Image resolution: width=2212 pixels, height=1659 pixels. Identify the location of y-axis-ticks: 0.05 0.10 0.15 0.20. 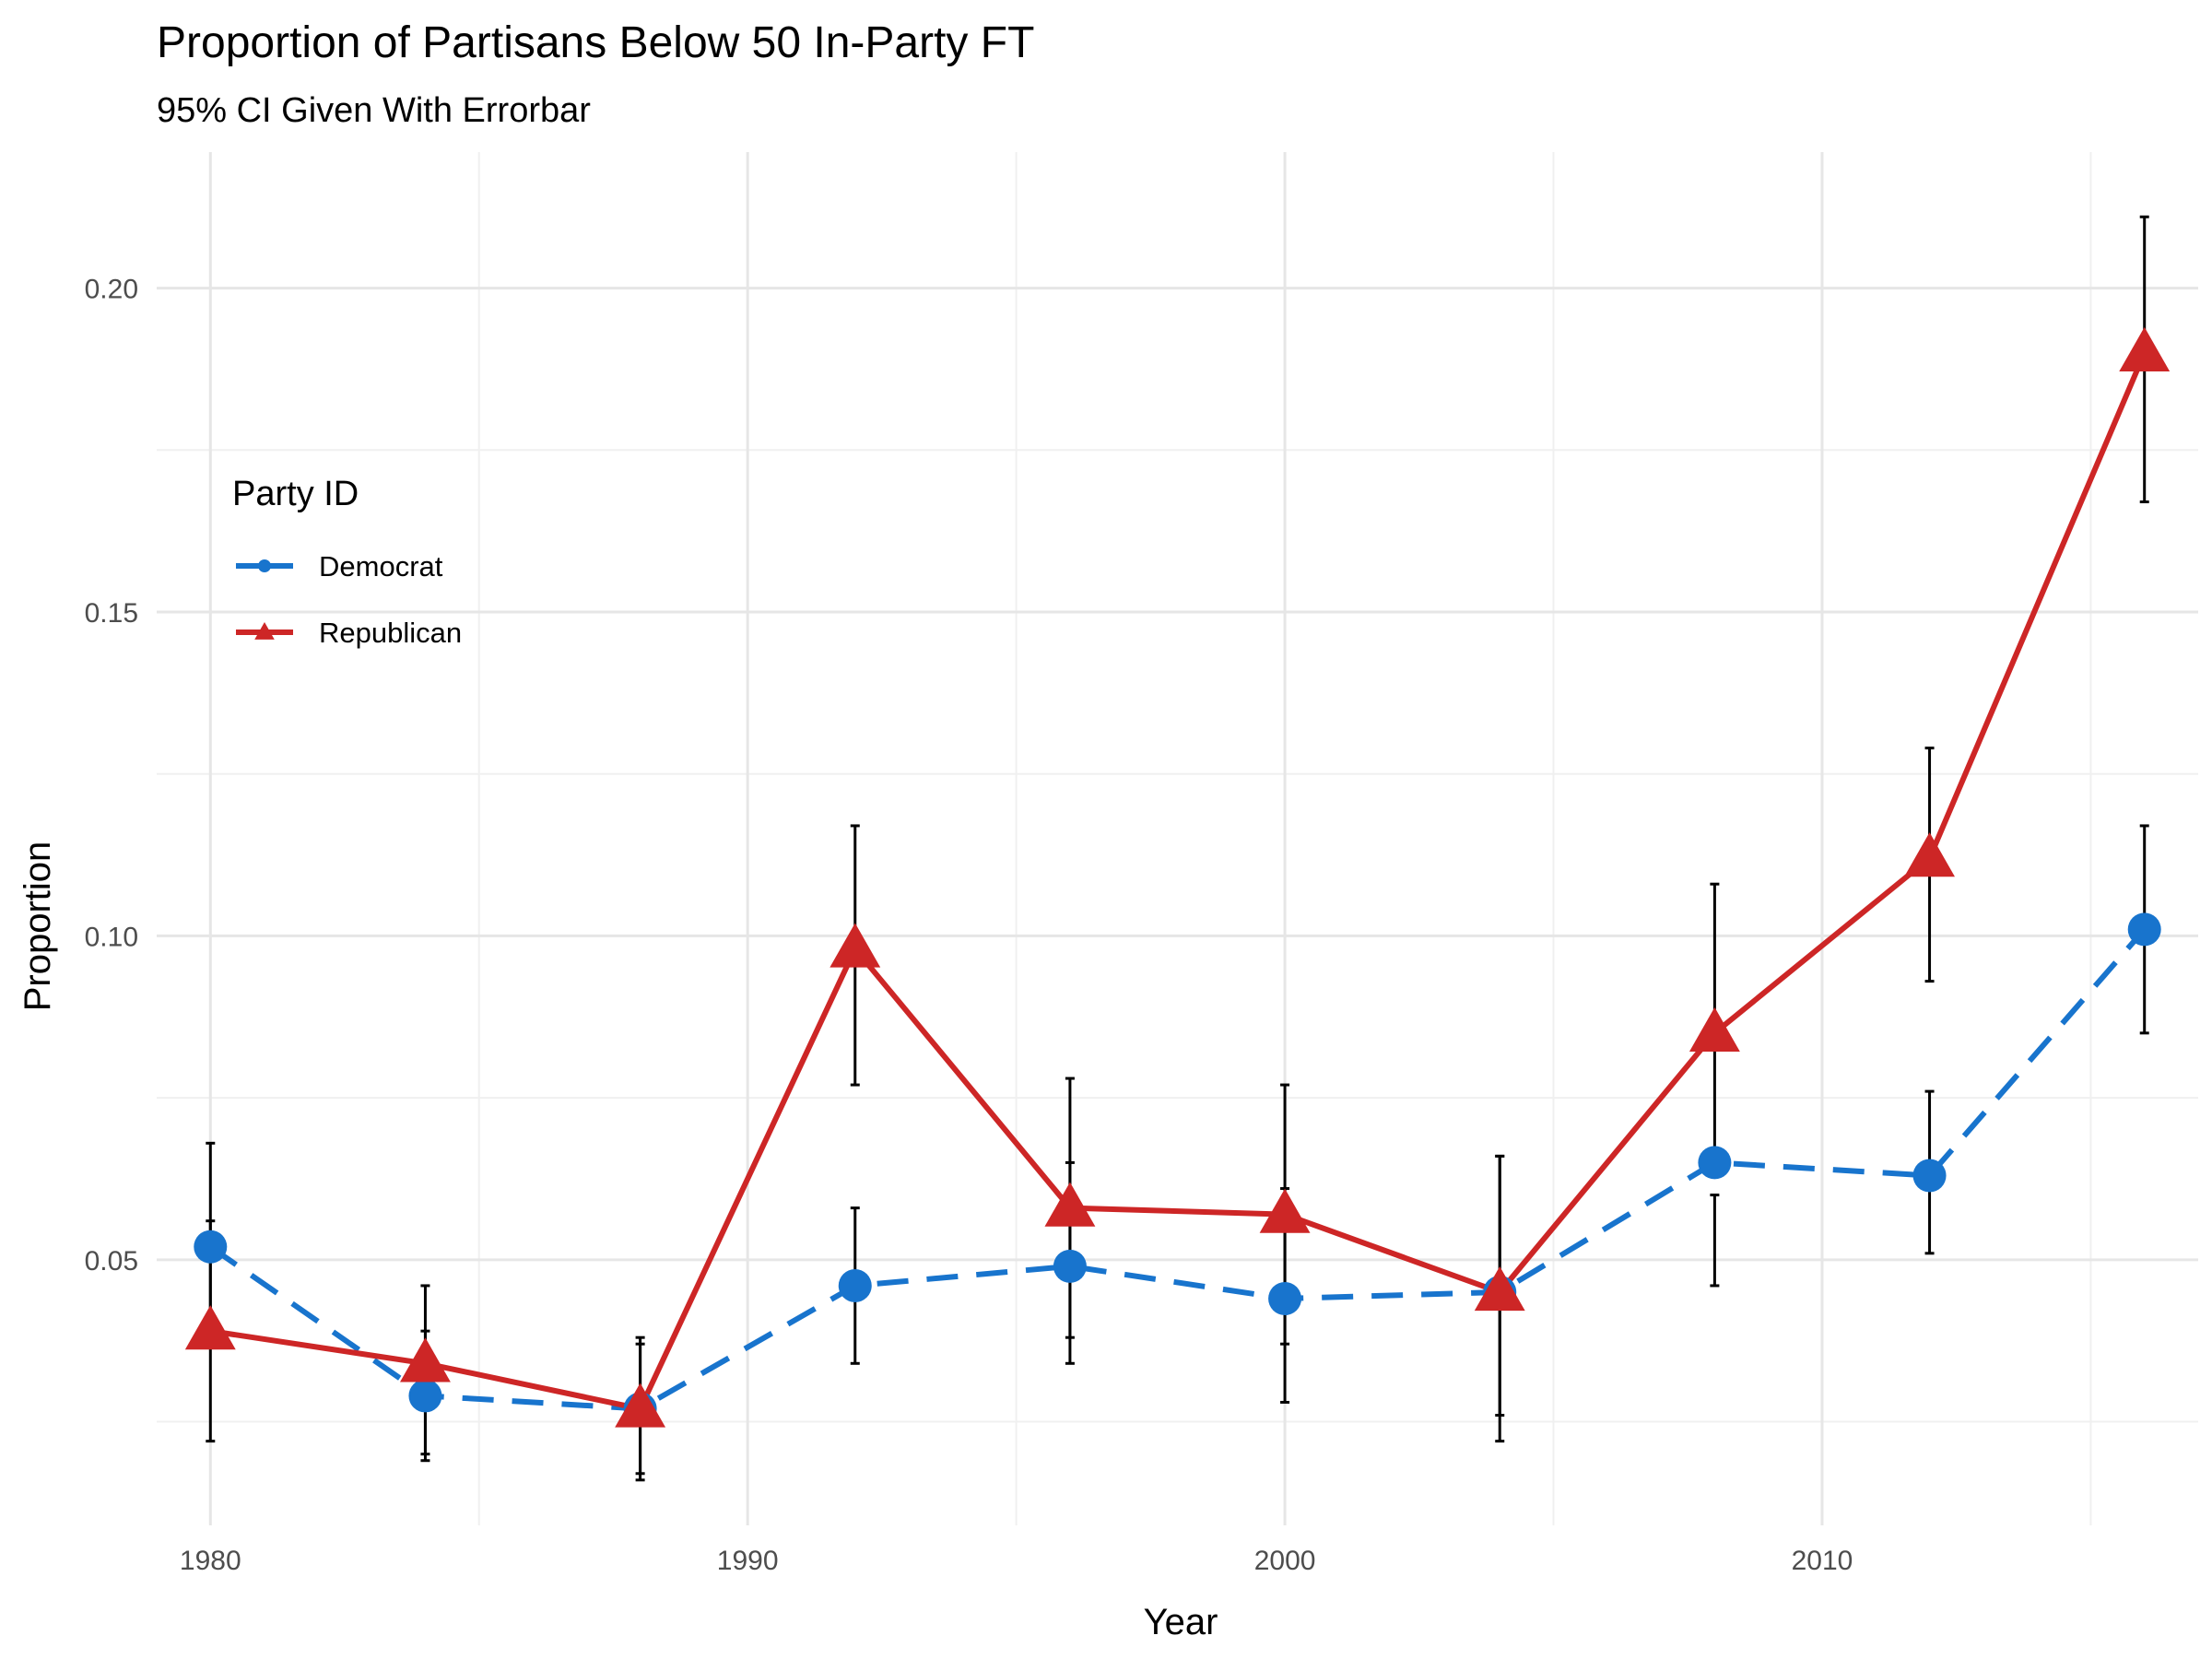
(111, 776).